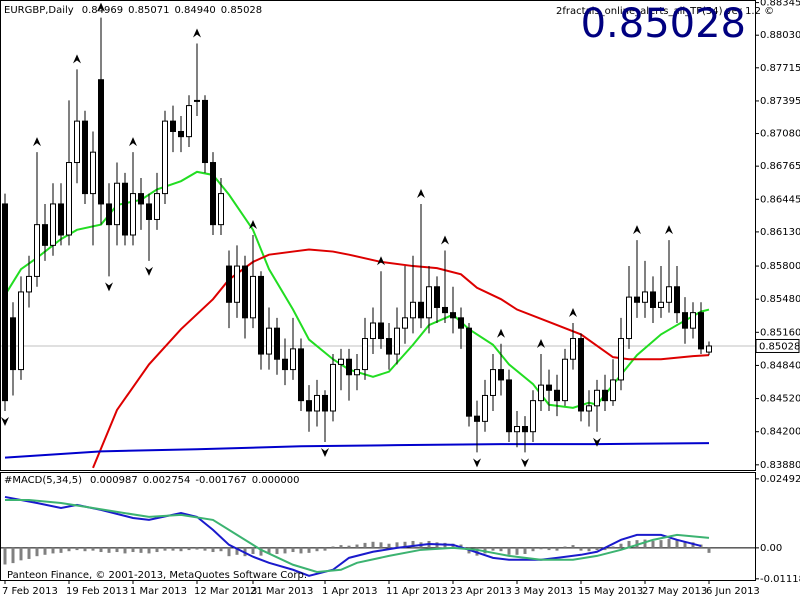  What do you see at coordinates (133, 10) in the screenshot?
I see `window-header: EURGBP,Daily 0.84969 0.85071 0.84940 0.85028` at bounding box center [133, 10].